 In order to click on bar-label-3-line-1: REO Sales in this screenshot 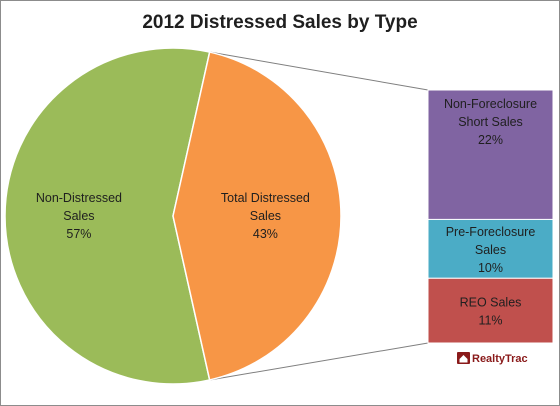, I will do `click(491, 303)`.